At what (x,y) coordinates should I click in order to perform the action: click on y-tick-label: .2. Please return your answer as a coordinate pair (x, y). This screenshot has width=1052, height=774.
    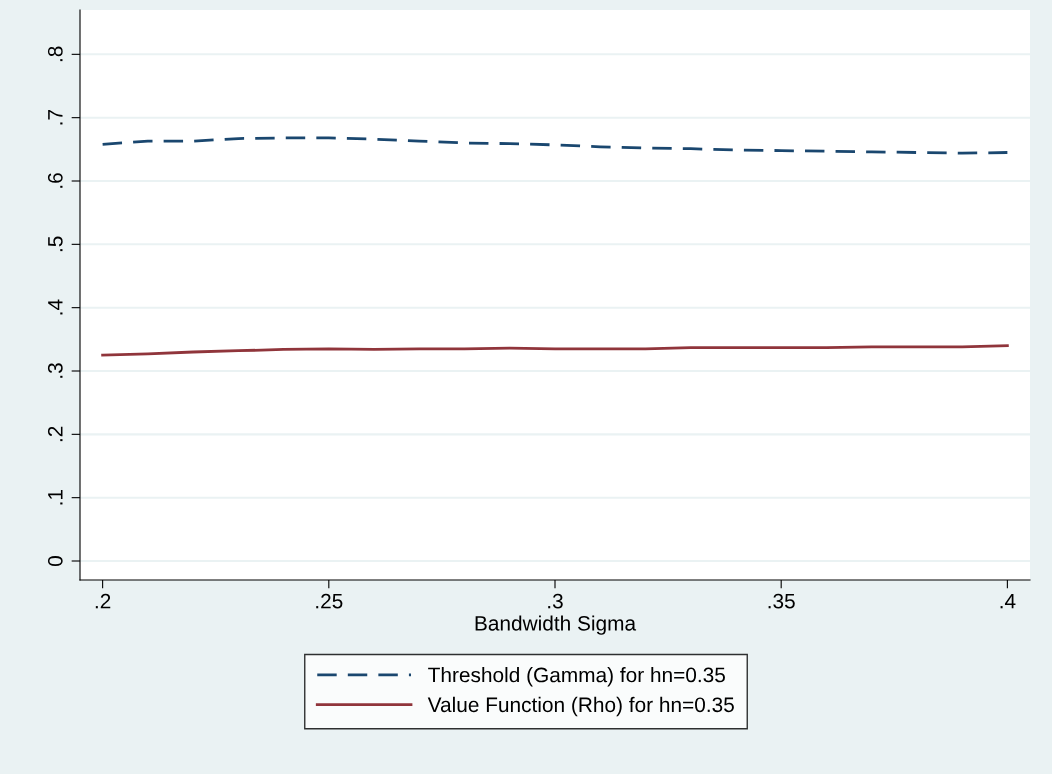
    Looking at the image, I should click on (55, 434).